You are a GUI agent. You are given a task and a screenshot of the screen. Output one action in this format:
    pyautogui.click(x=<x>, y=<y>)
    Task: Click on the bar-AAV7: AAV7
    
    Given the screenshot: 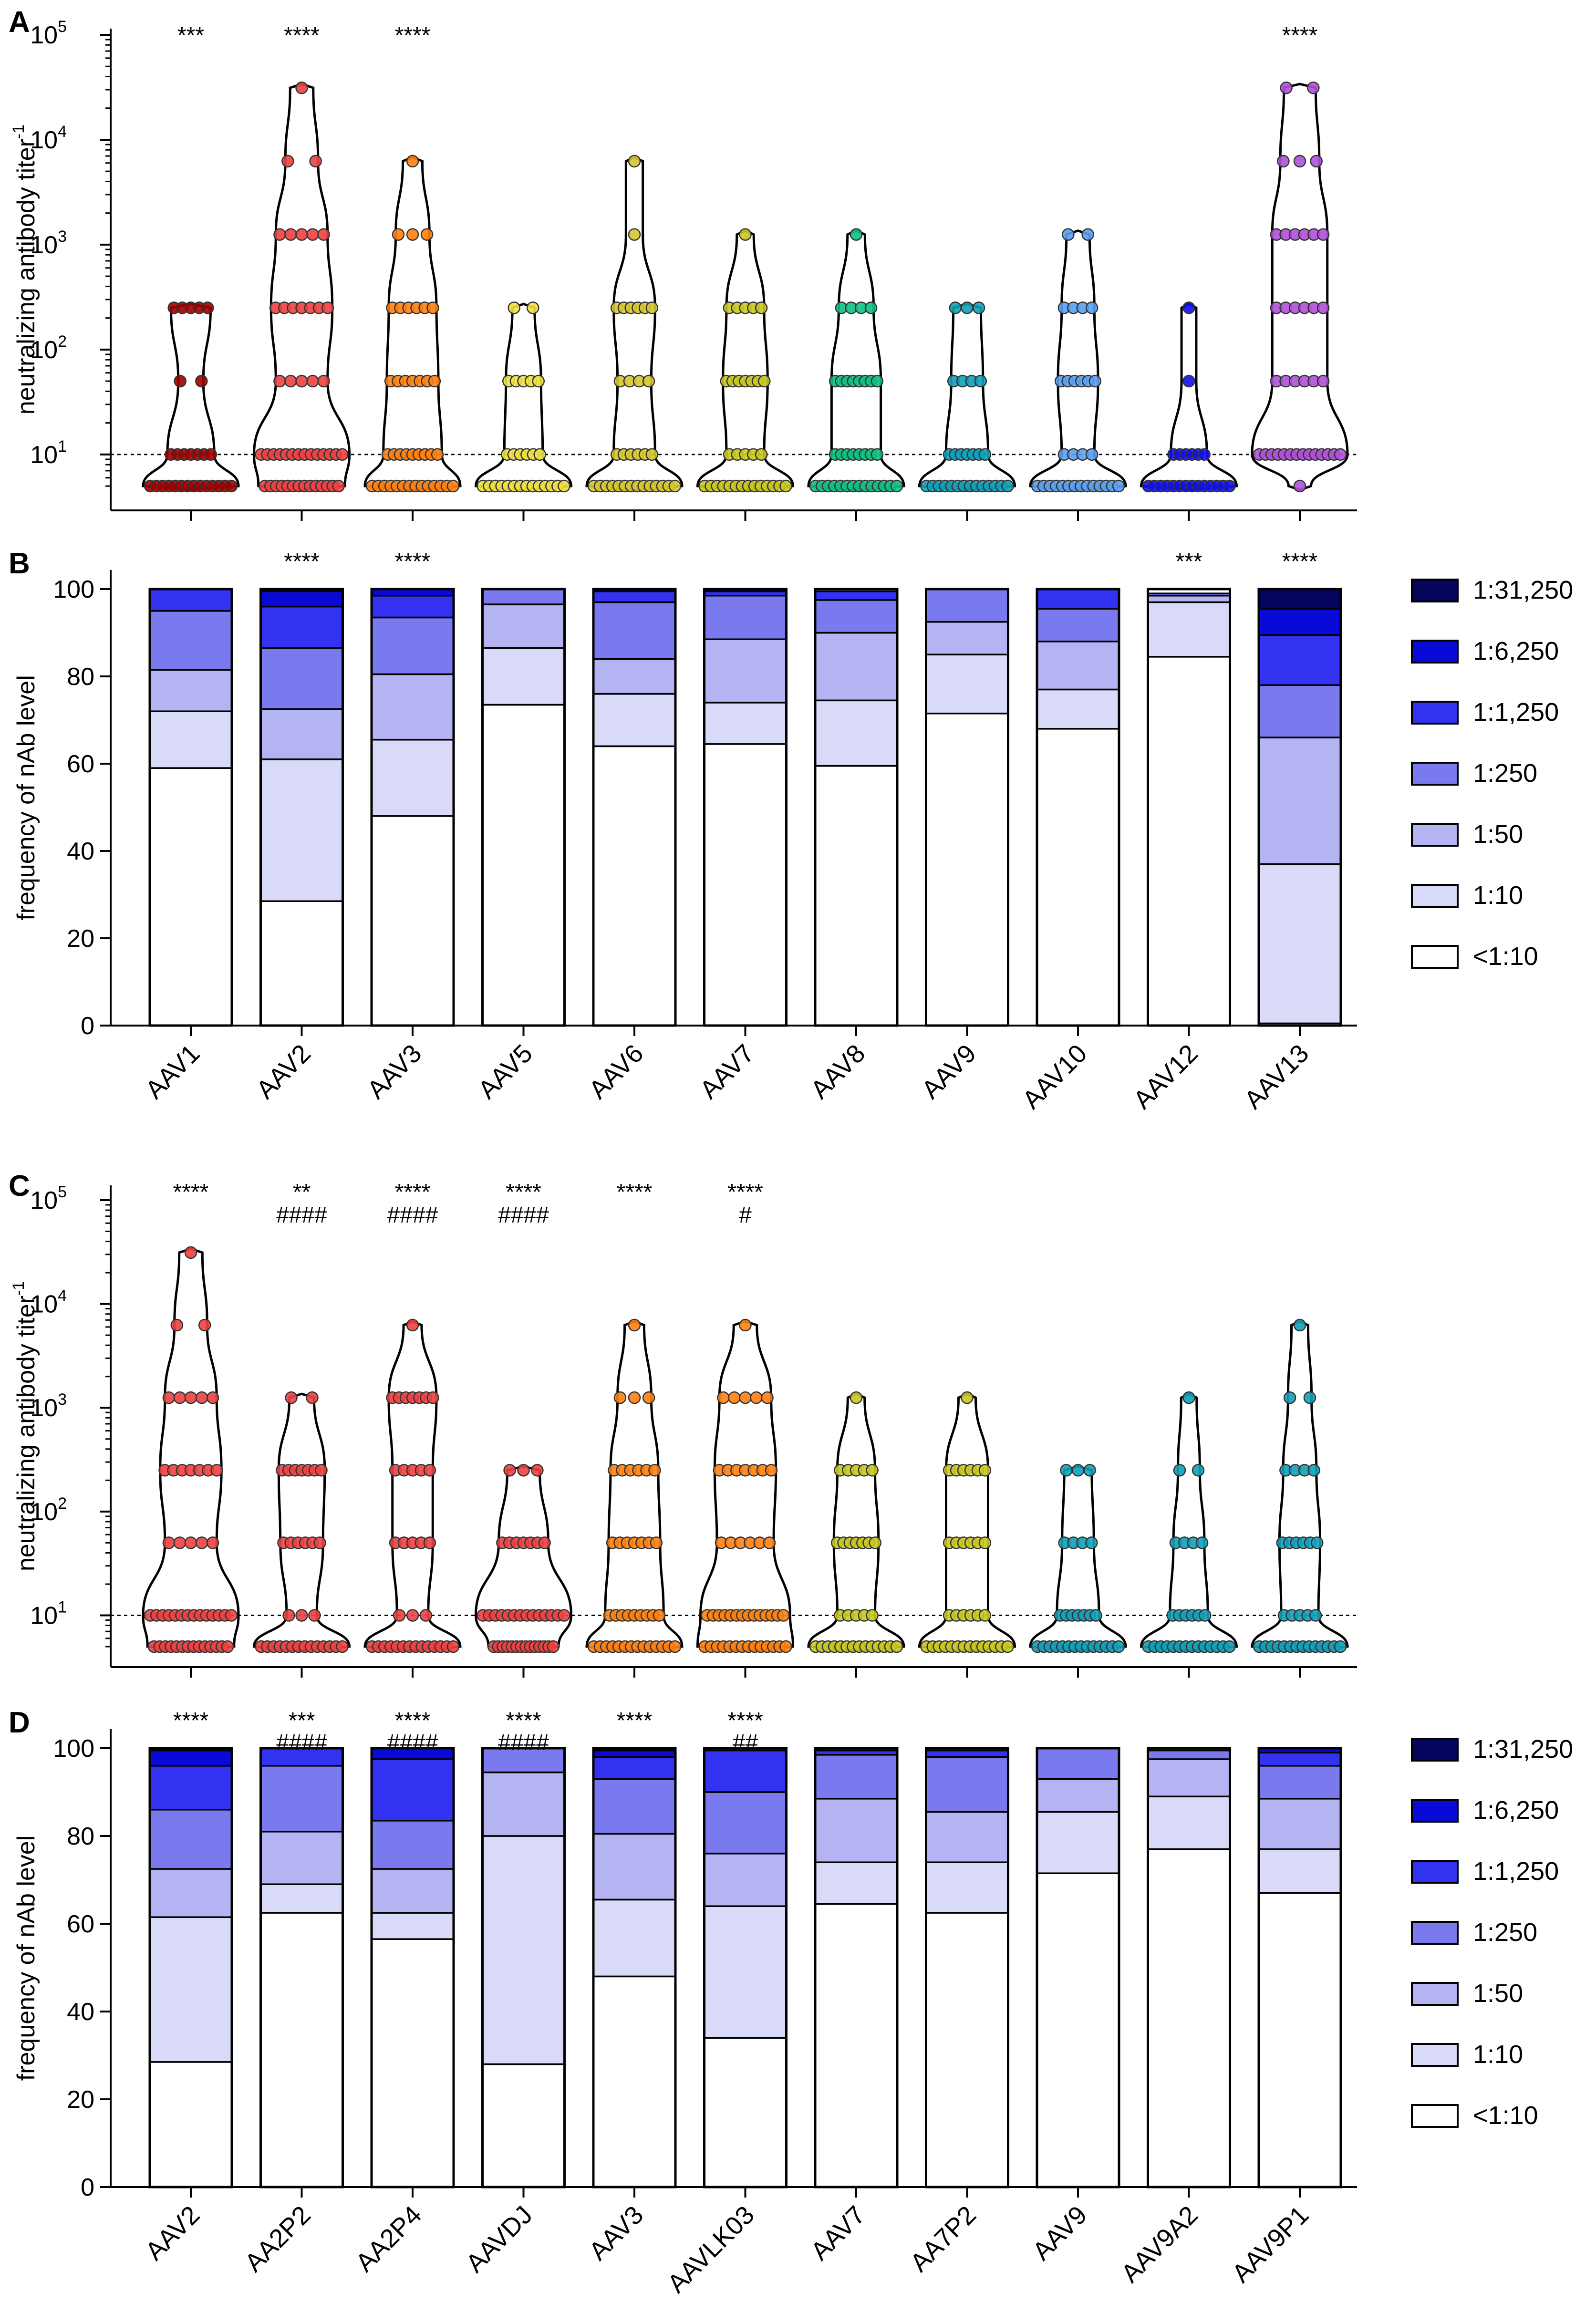 What is the action you would take?
    pyautogui.click(x=852, y=2006)
    